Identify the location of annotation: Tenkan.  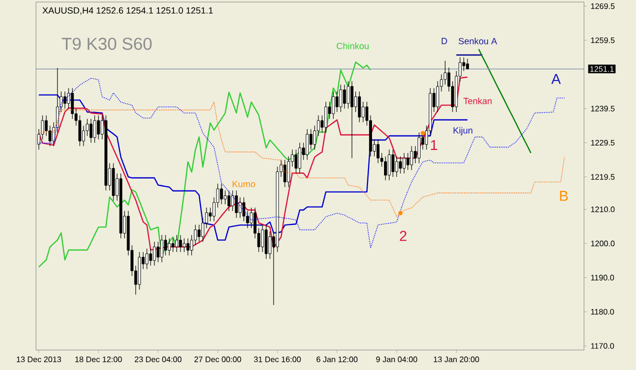
(477, 101).